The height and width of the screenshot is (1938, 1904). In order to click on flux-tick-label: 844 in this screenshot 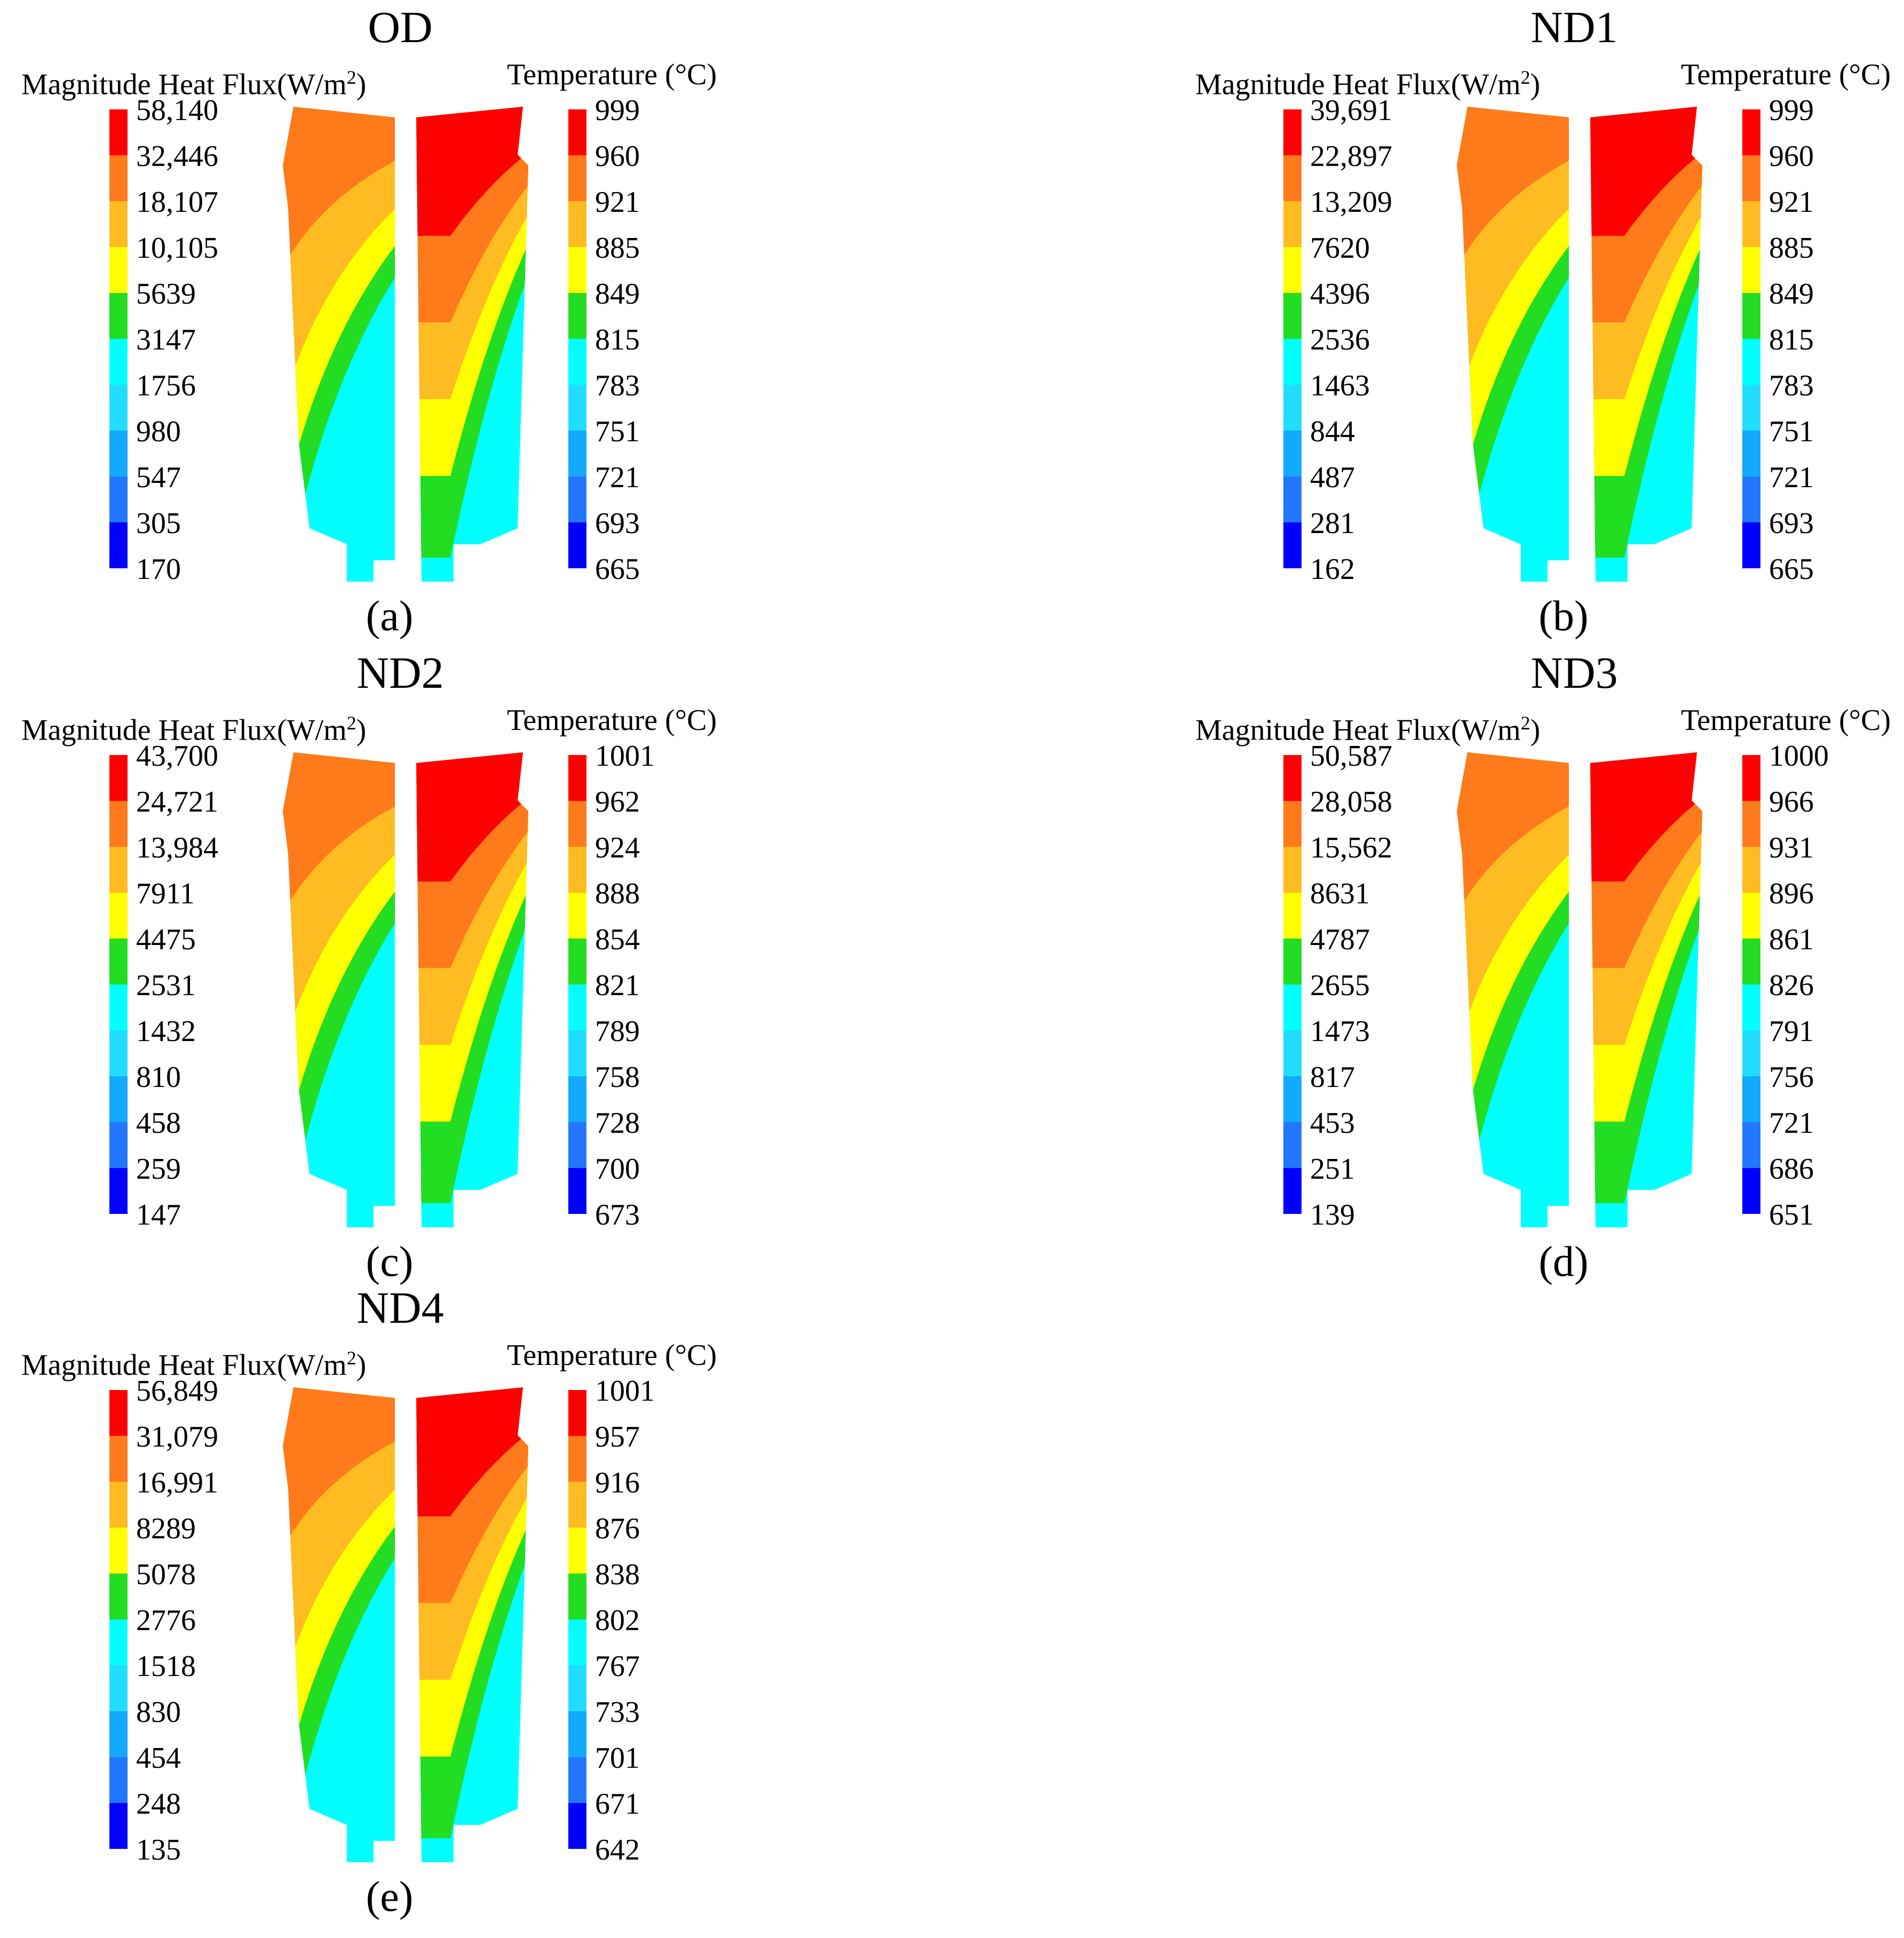, I will do `click(1332, 431)`.